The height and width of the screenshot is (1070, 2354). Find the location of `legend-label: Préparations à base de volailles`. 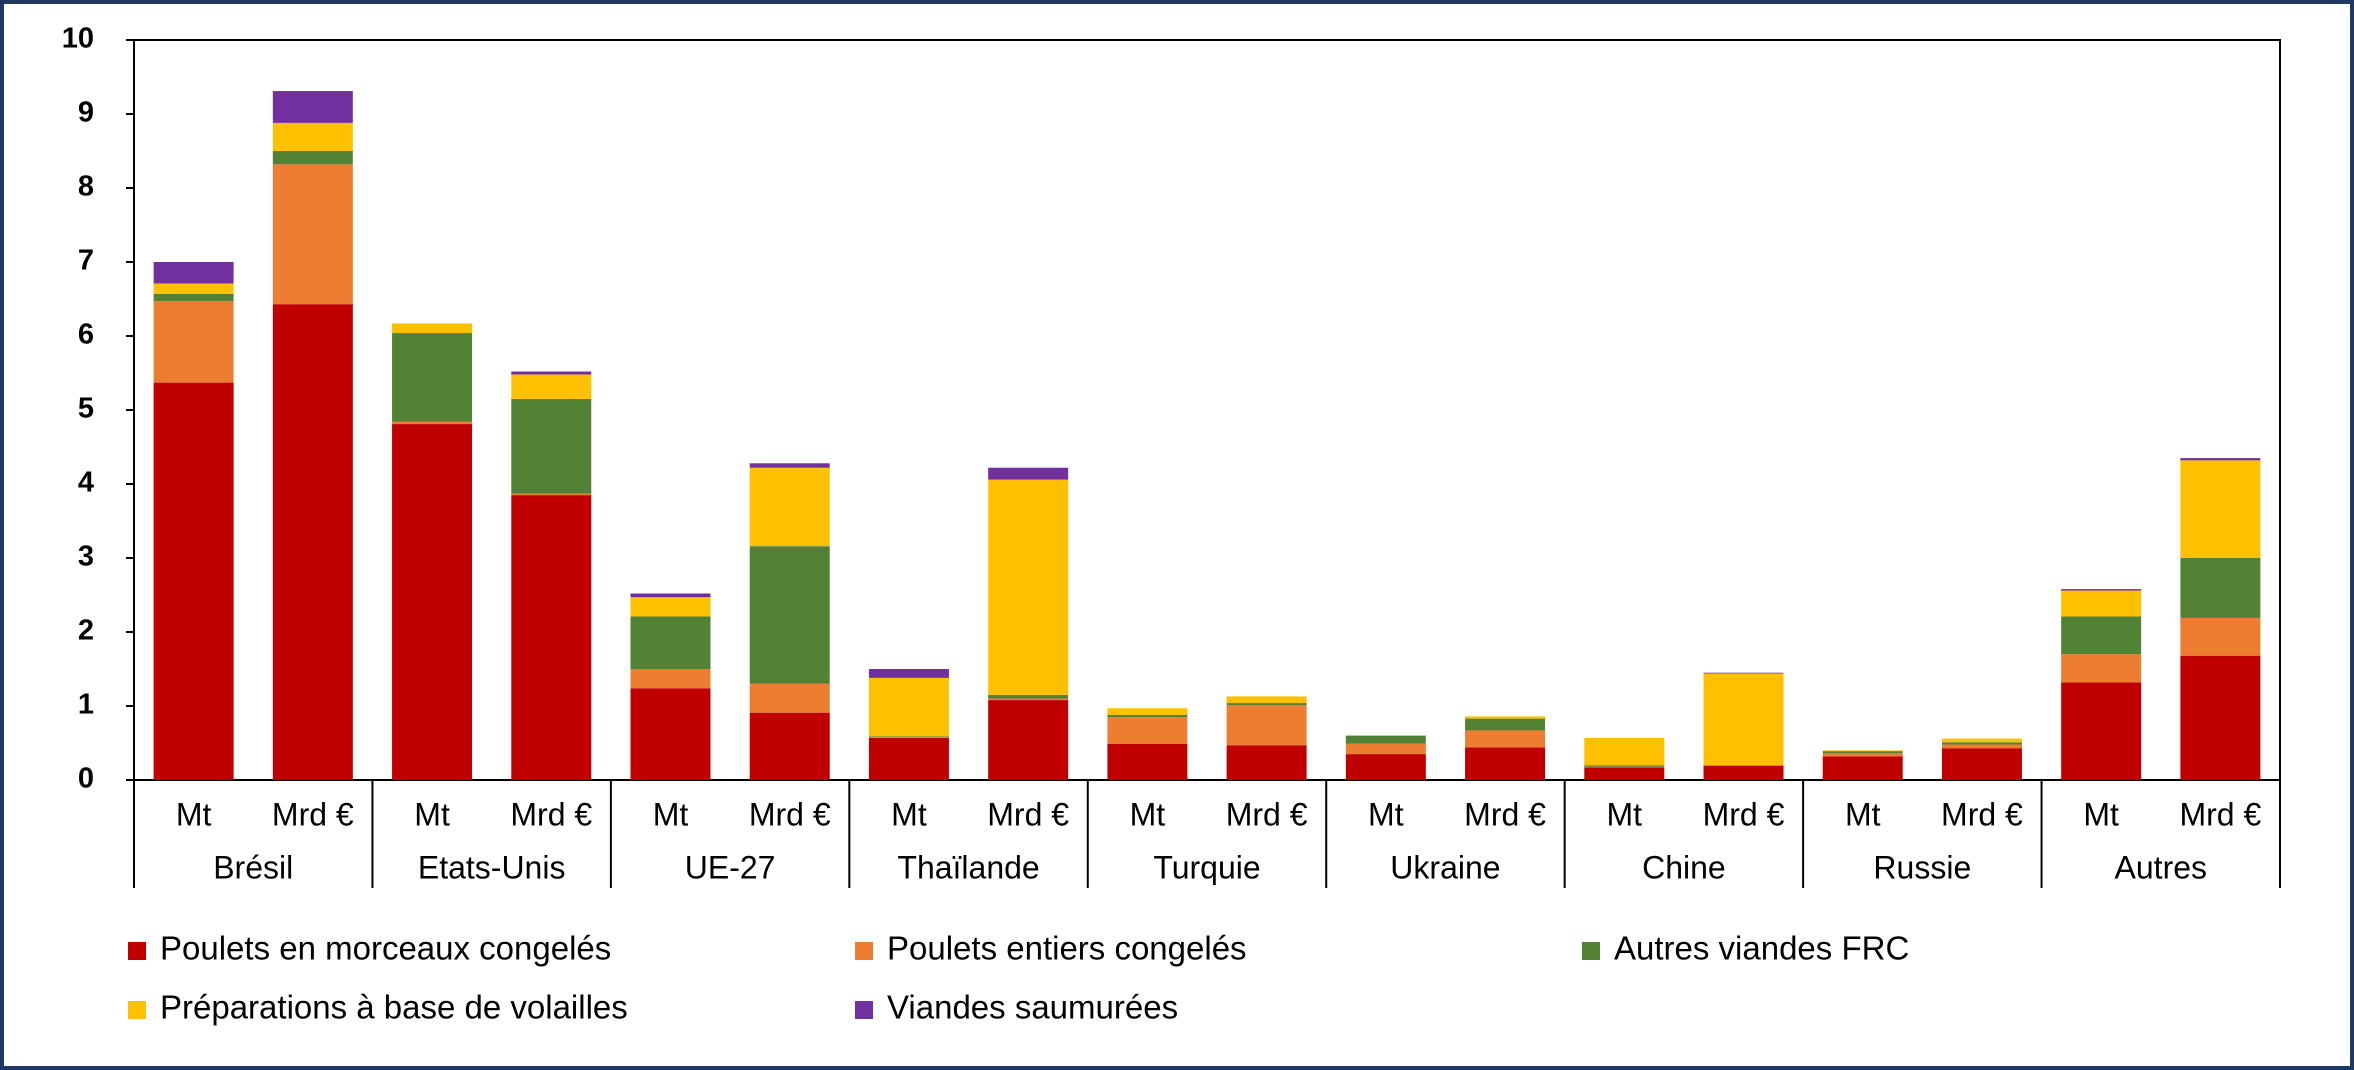

legend-label: Préparations à base de volailles is located at coordinates (394, 1007).